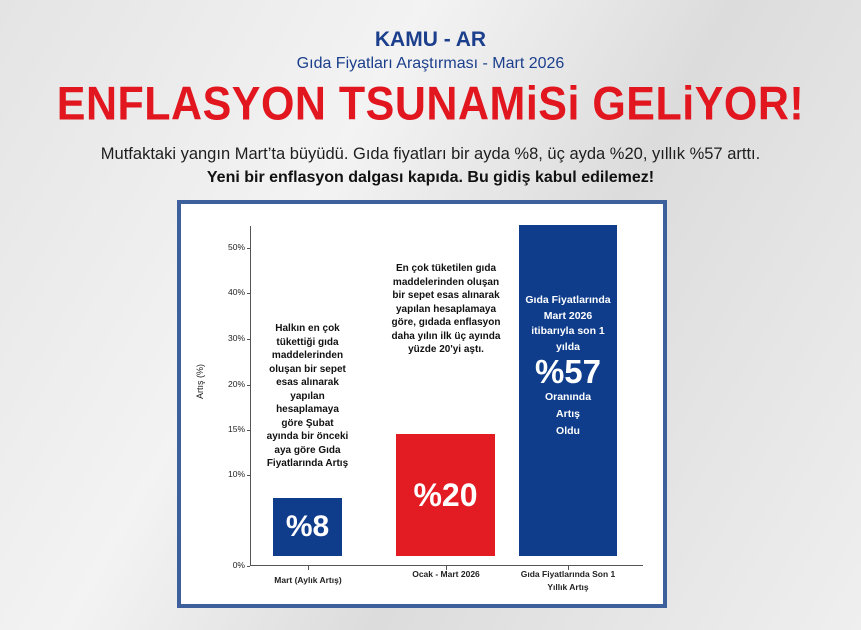  Describe the element at coordinates (236, 474) in the screenshot. I see `y-tick-label: 10%` at that location.